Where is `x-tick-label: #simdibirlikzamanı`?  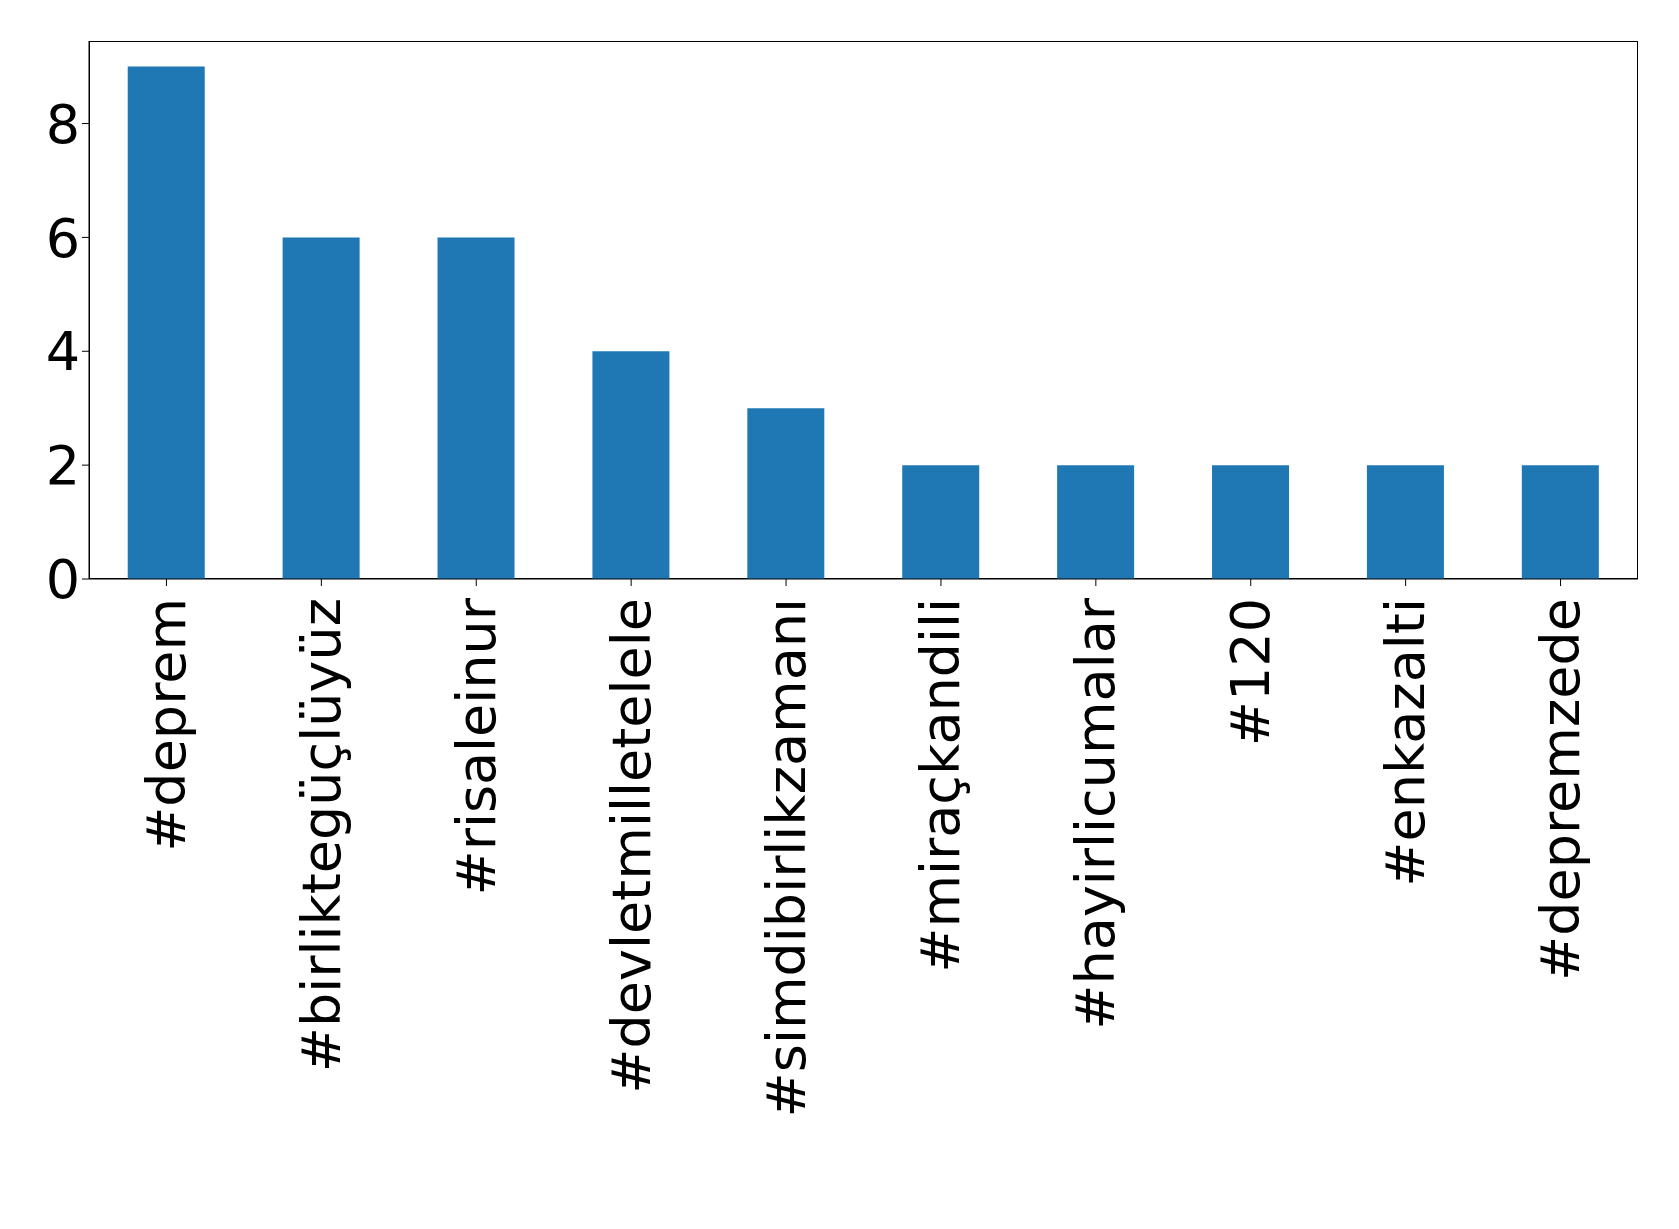
x-tick-label: #simdibirlikzamanı is located at coordinates (786, 858).